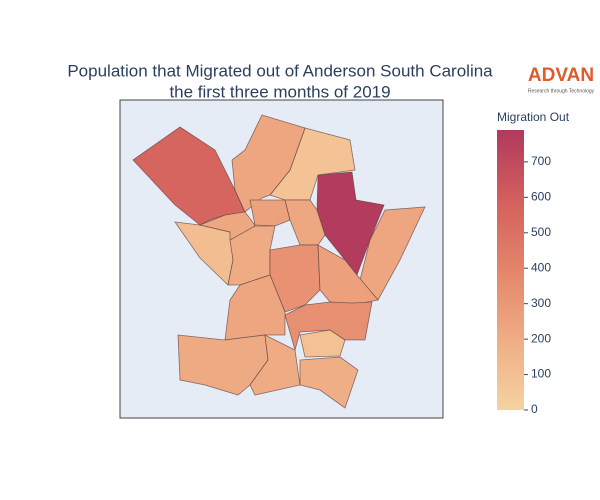  Describe the element at coordinates (534, 409) in the screenshot. I see `colorbar-tick-label: 0` at that location.